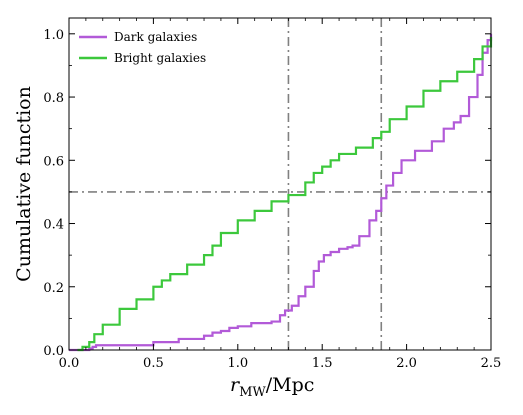 The width and height of the screenshot is (523, 415). Describe the element at coordinates (53, 98) in the screenshot. I see `y-tick-label-4: 0.8` at that location.